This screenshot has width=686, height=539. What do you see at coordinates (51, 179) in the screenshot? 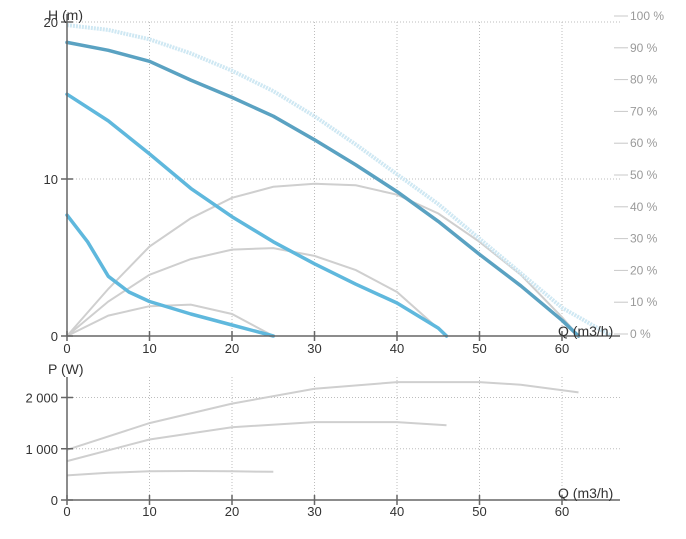
I see `head-y-tick-label: 10` at bounding box center [51, 179].